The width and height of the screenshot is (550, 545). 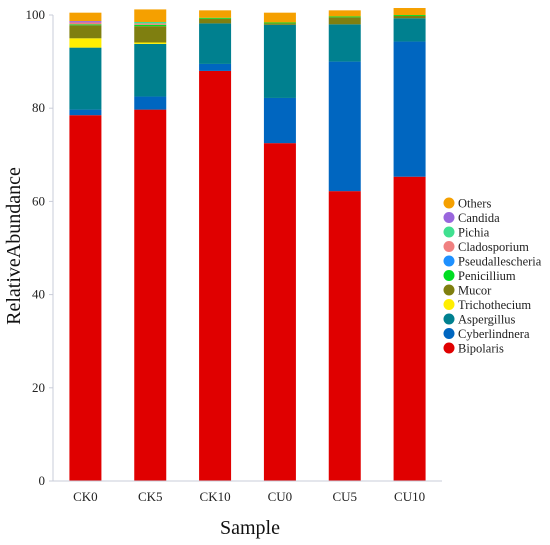 What do you see at coordinates (344, 13) in the screenshot?
I see `bar-segment-others-cu5` at bounding box center [344, 13].